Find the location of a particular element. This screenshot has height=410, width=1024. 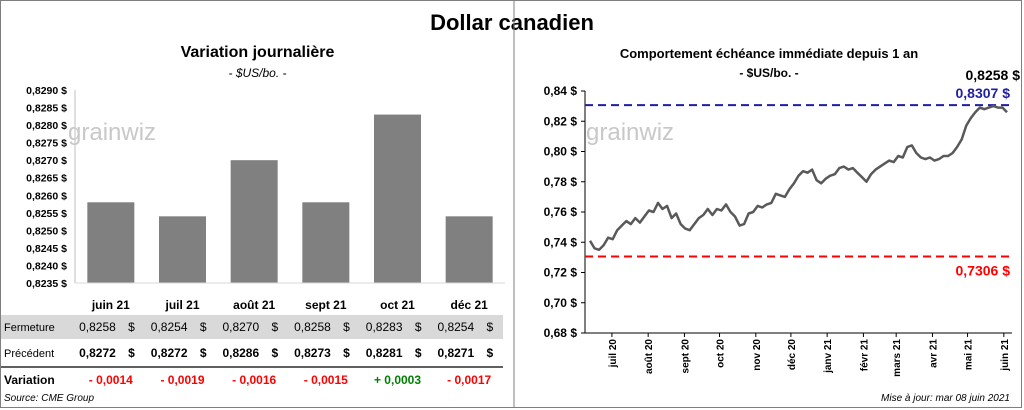

right-chart-subtitle: - $US/bo. - is located at coordinates (769, 73).